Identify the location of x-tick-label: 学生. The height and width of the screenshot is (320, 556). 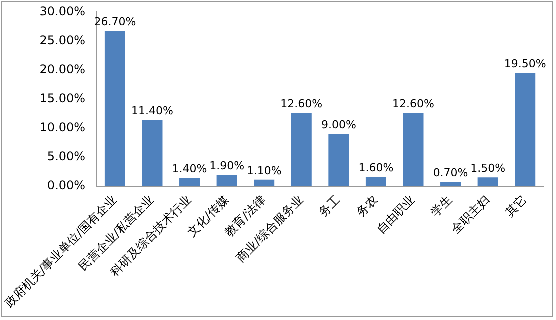
(442, 206).